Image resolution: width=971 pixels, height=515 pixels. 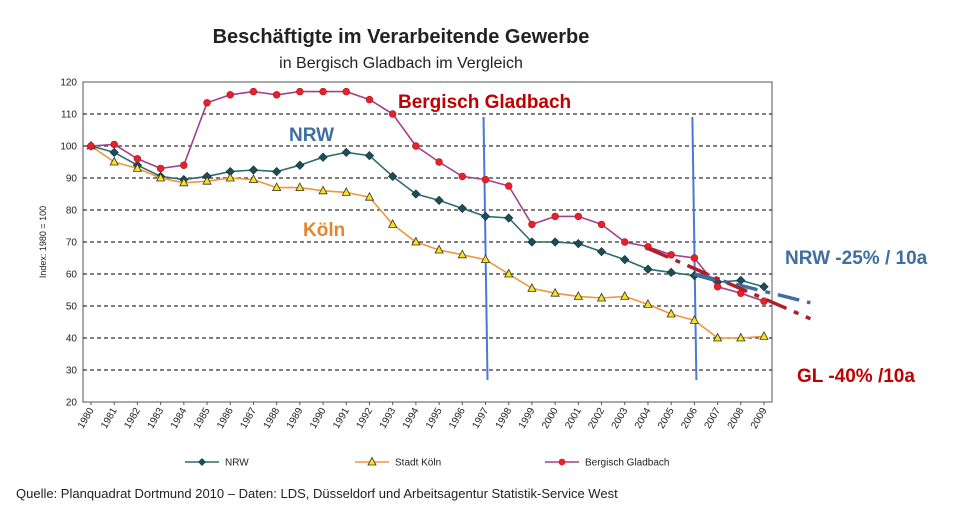 What do you see at coordinates (202, 418) in the screenshot?
I see `x-tick-label: 1985` at bounding box center [202, 418].